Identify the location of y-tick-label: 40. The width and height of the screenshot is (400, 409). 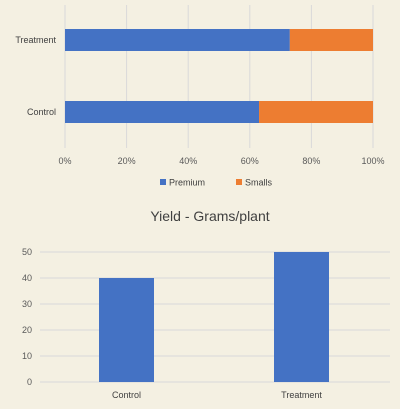
(27, 278).